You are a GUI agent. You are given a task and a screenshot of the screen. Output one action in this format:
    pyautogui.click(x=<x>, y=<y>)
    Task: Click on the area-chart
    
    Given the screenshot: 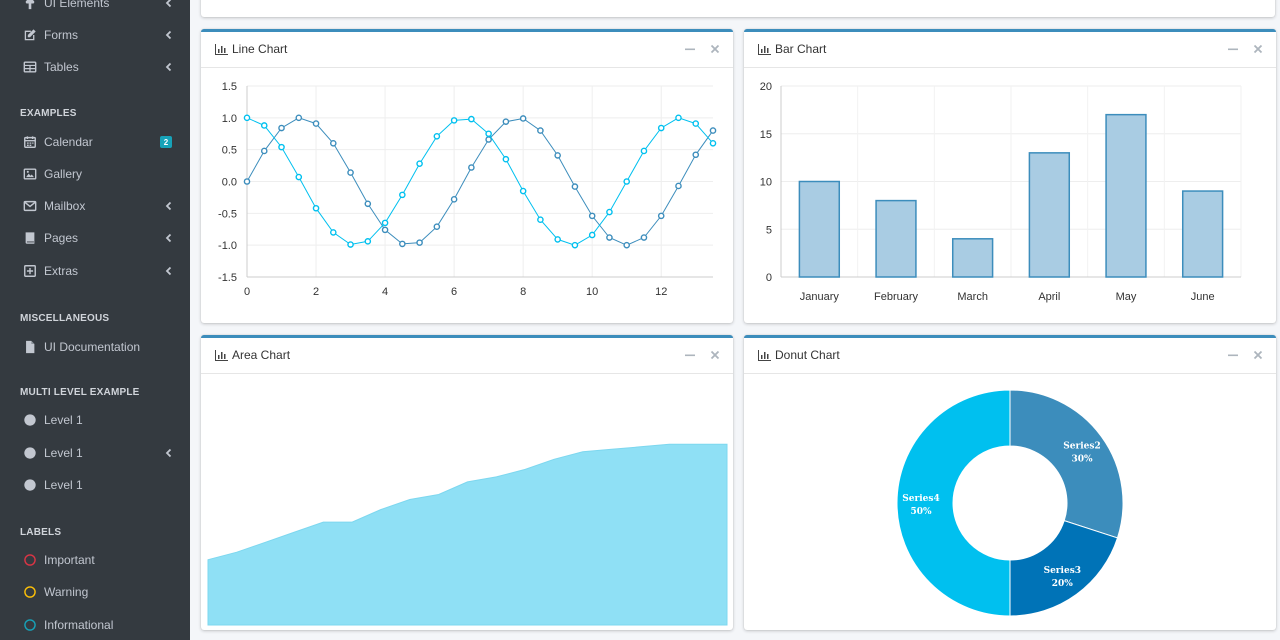 What is the action you would take?
    pyautogui.click(x=467, y=534)
    